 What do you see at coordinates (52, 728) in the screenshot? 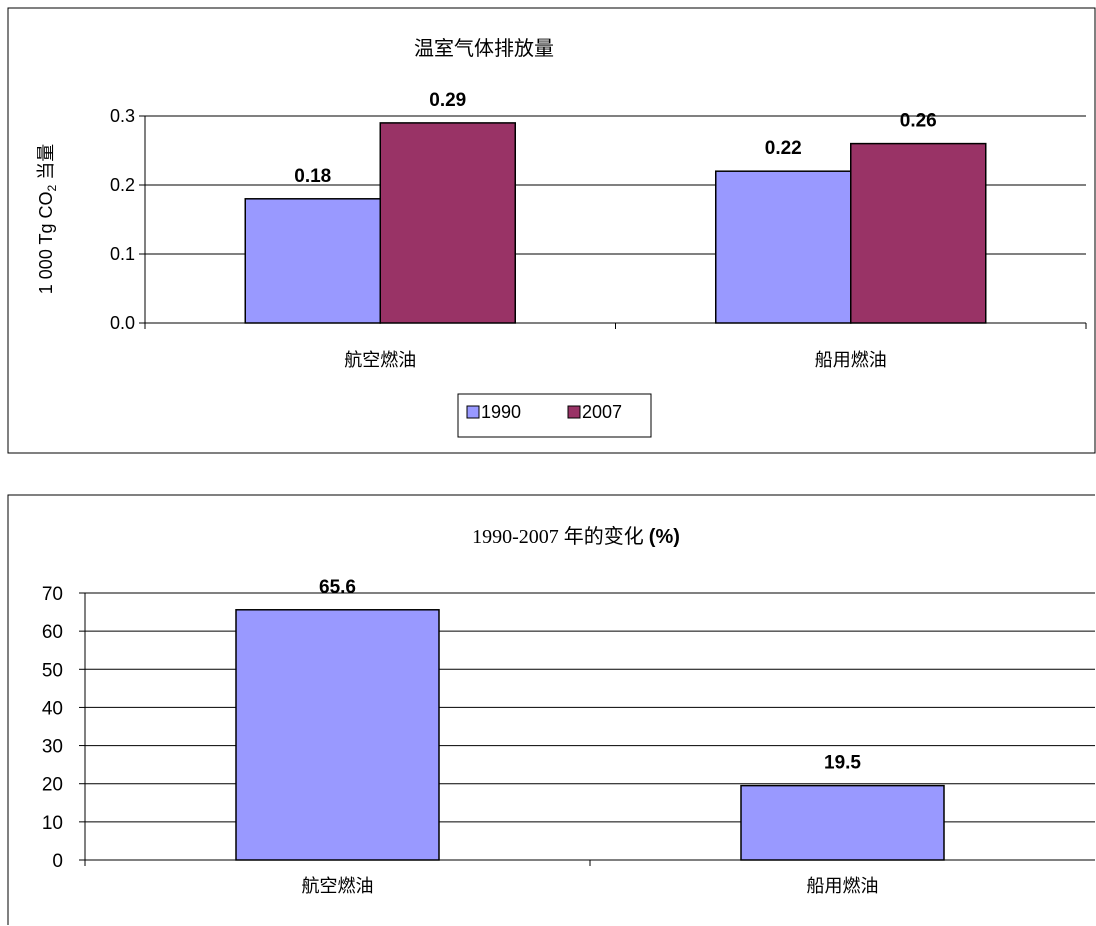
I see `chart2-y-tick-labels: 0 10 20 30 40 50 60 70` at bounding box center [52, 728].